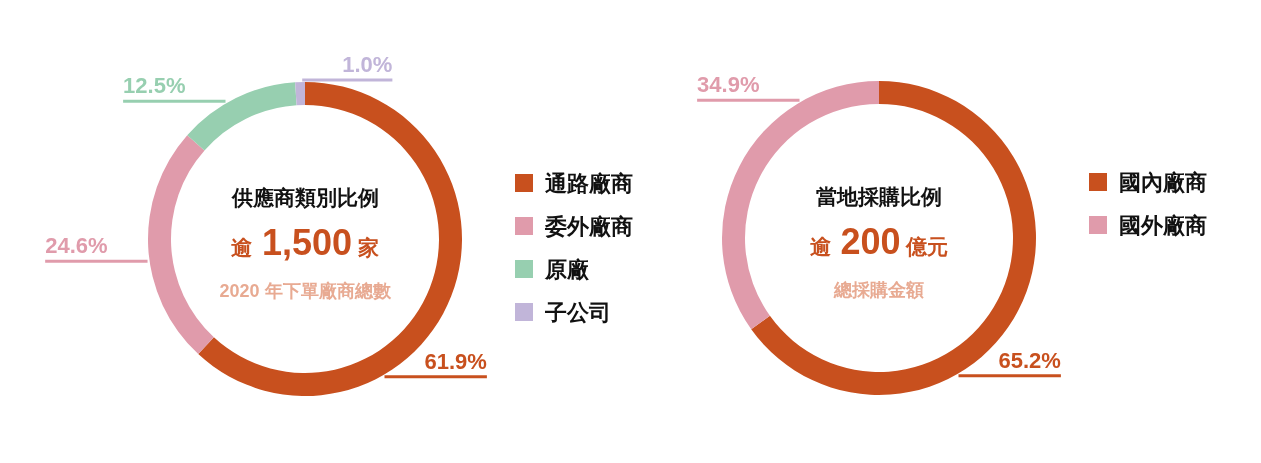  Describe the element at coordinates (76, 246) in the screenshot. I see `data-label: 24.6%` at that location.